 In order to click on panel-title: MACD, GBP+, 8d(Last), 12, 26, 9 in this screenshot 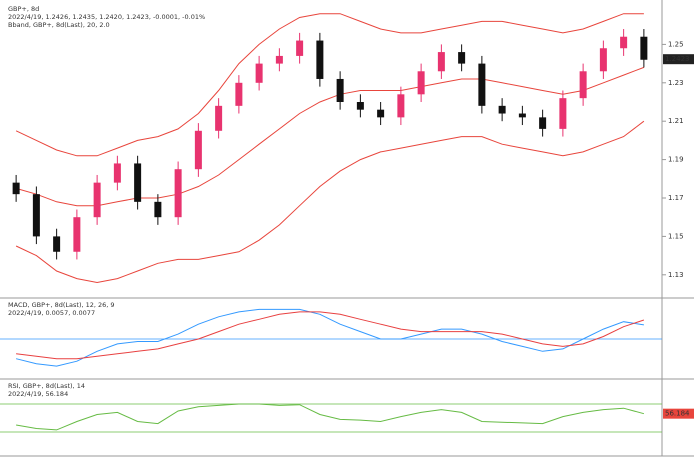, I will do `click(61, 305)`.